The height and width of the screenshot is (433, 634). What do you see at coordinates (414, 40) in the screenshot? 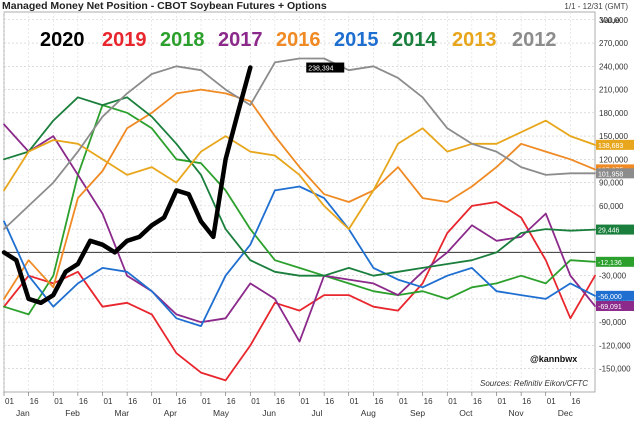
I see `legend-2014: 2014` at bounding box center [414, 40].